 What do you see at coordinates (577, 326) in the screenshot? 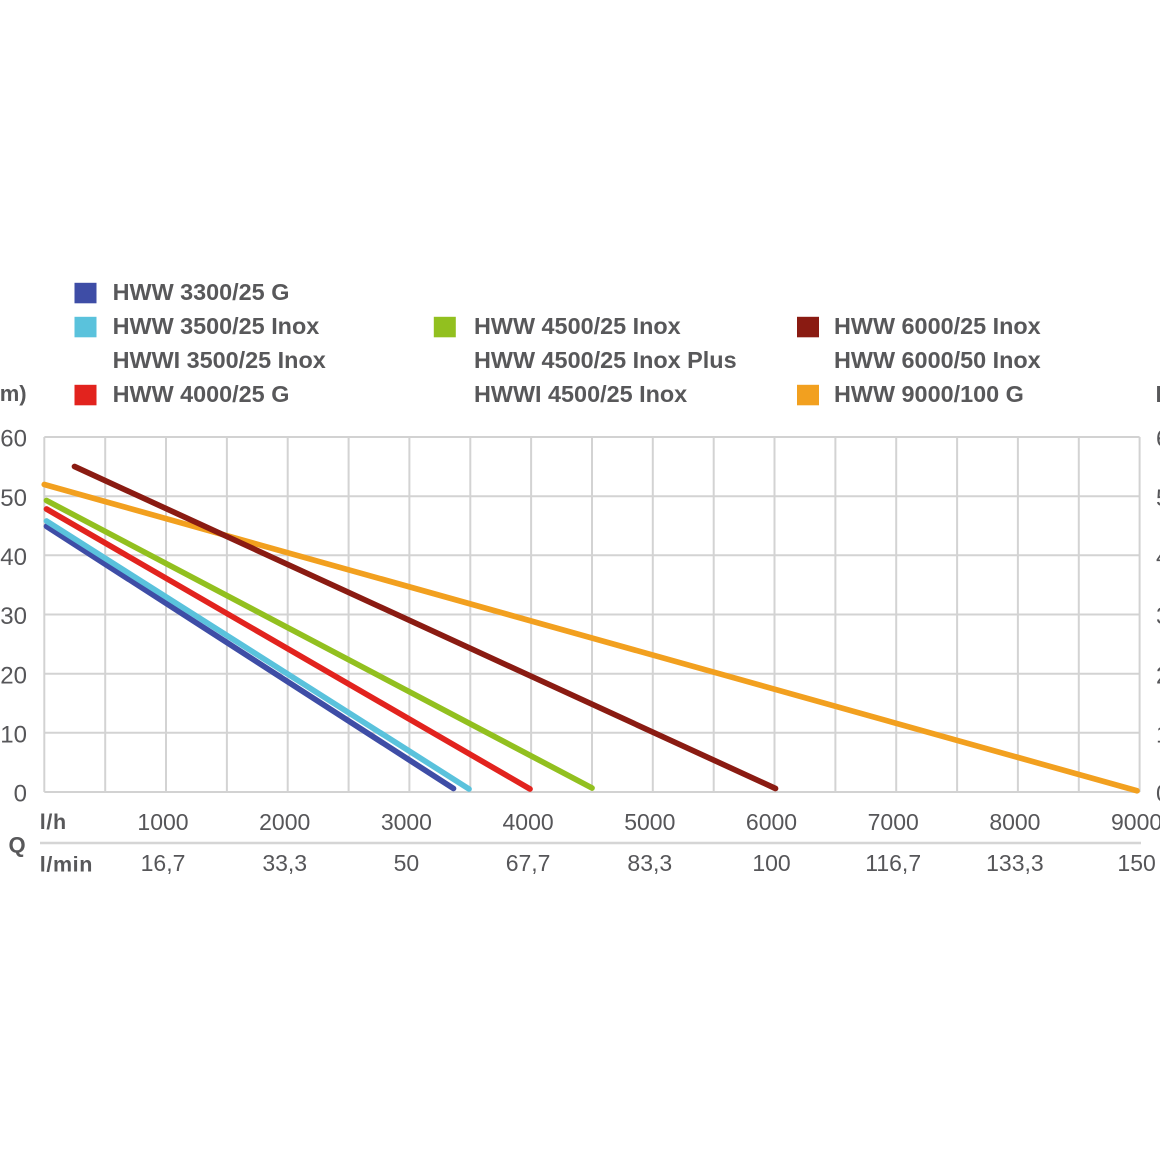
I see `svg-text: HWW 4500/25 Inox` at bounding box center [577, 326].